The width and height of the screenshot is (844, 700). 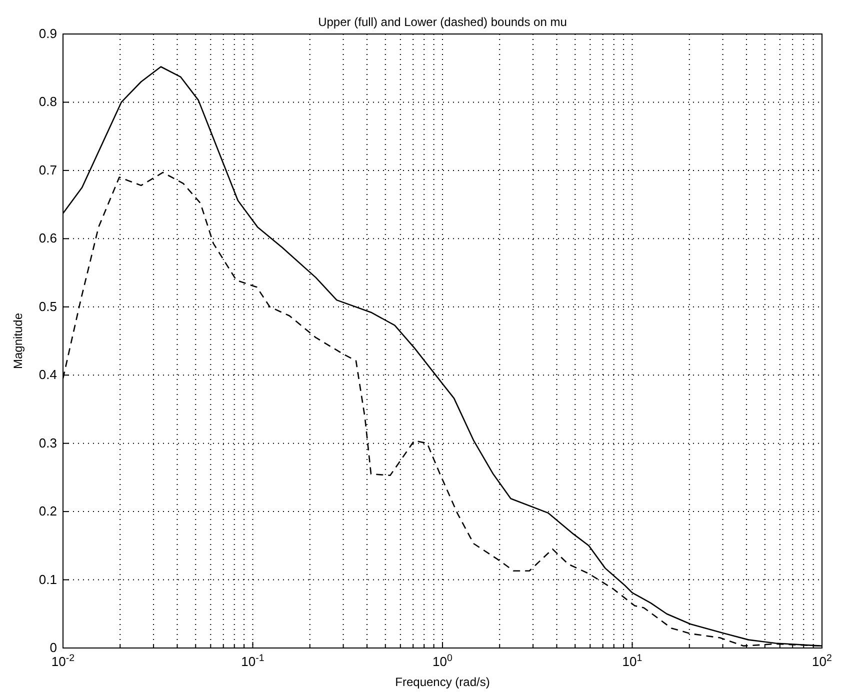 I want to click on y-tick-label: 0.5, so click(x=47, y=306).